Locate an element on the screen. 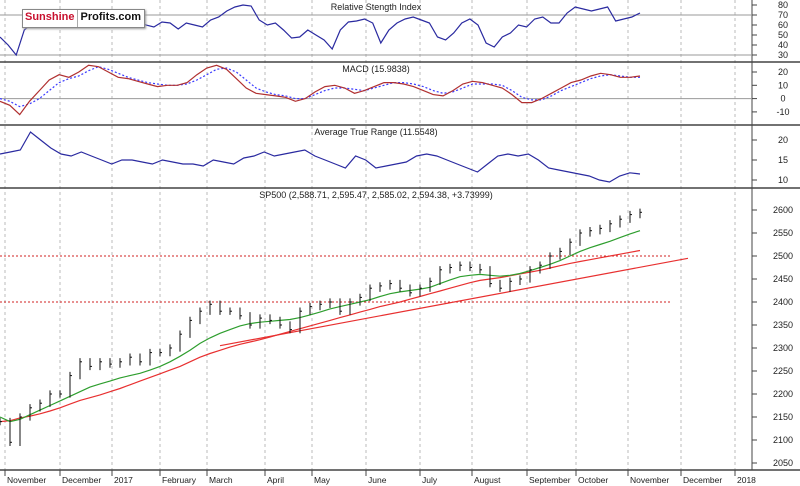 This screenshot has height=486, width=800. x-tick-label: September is located at coordinates (550, 480).